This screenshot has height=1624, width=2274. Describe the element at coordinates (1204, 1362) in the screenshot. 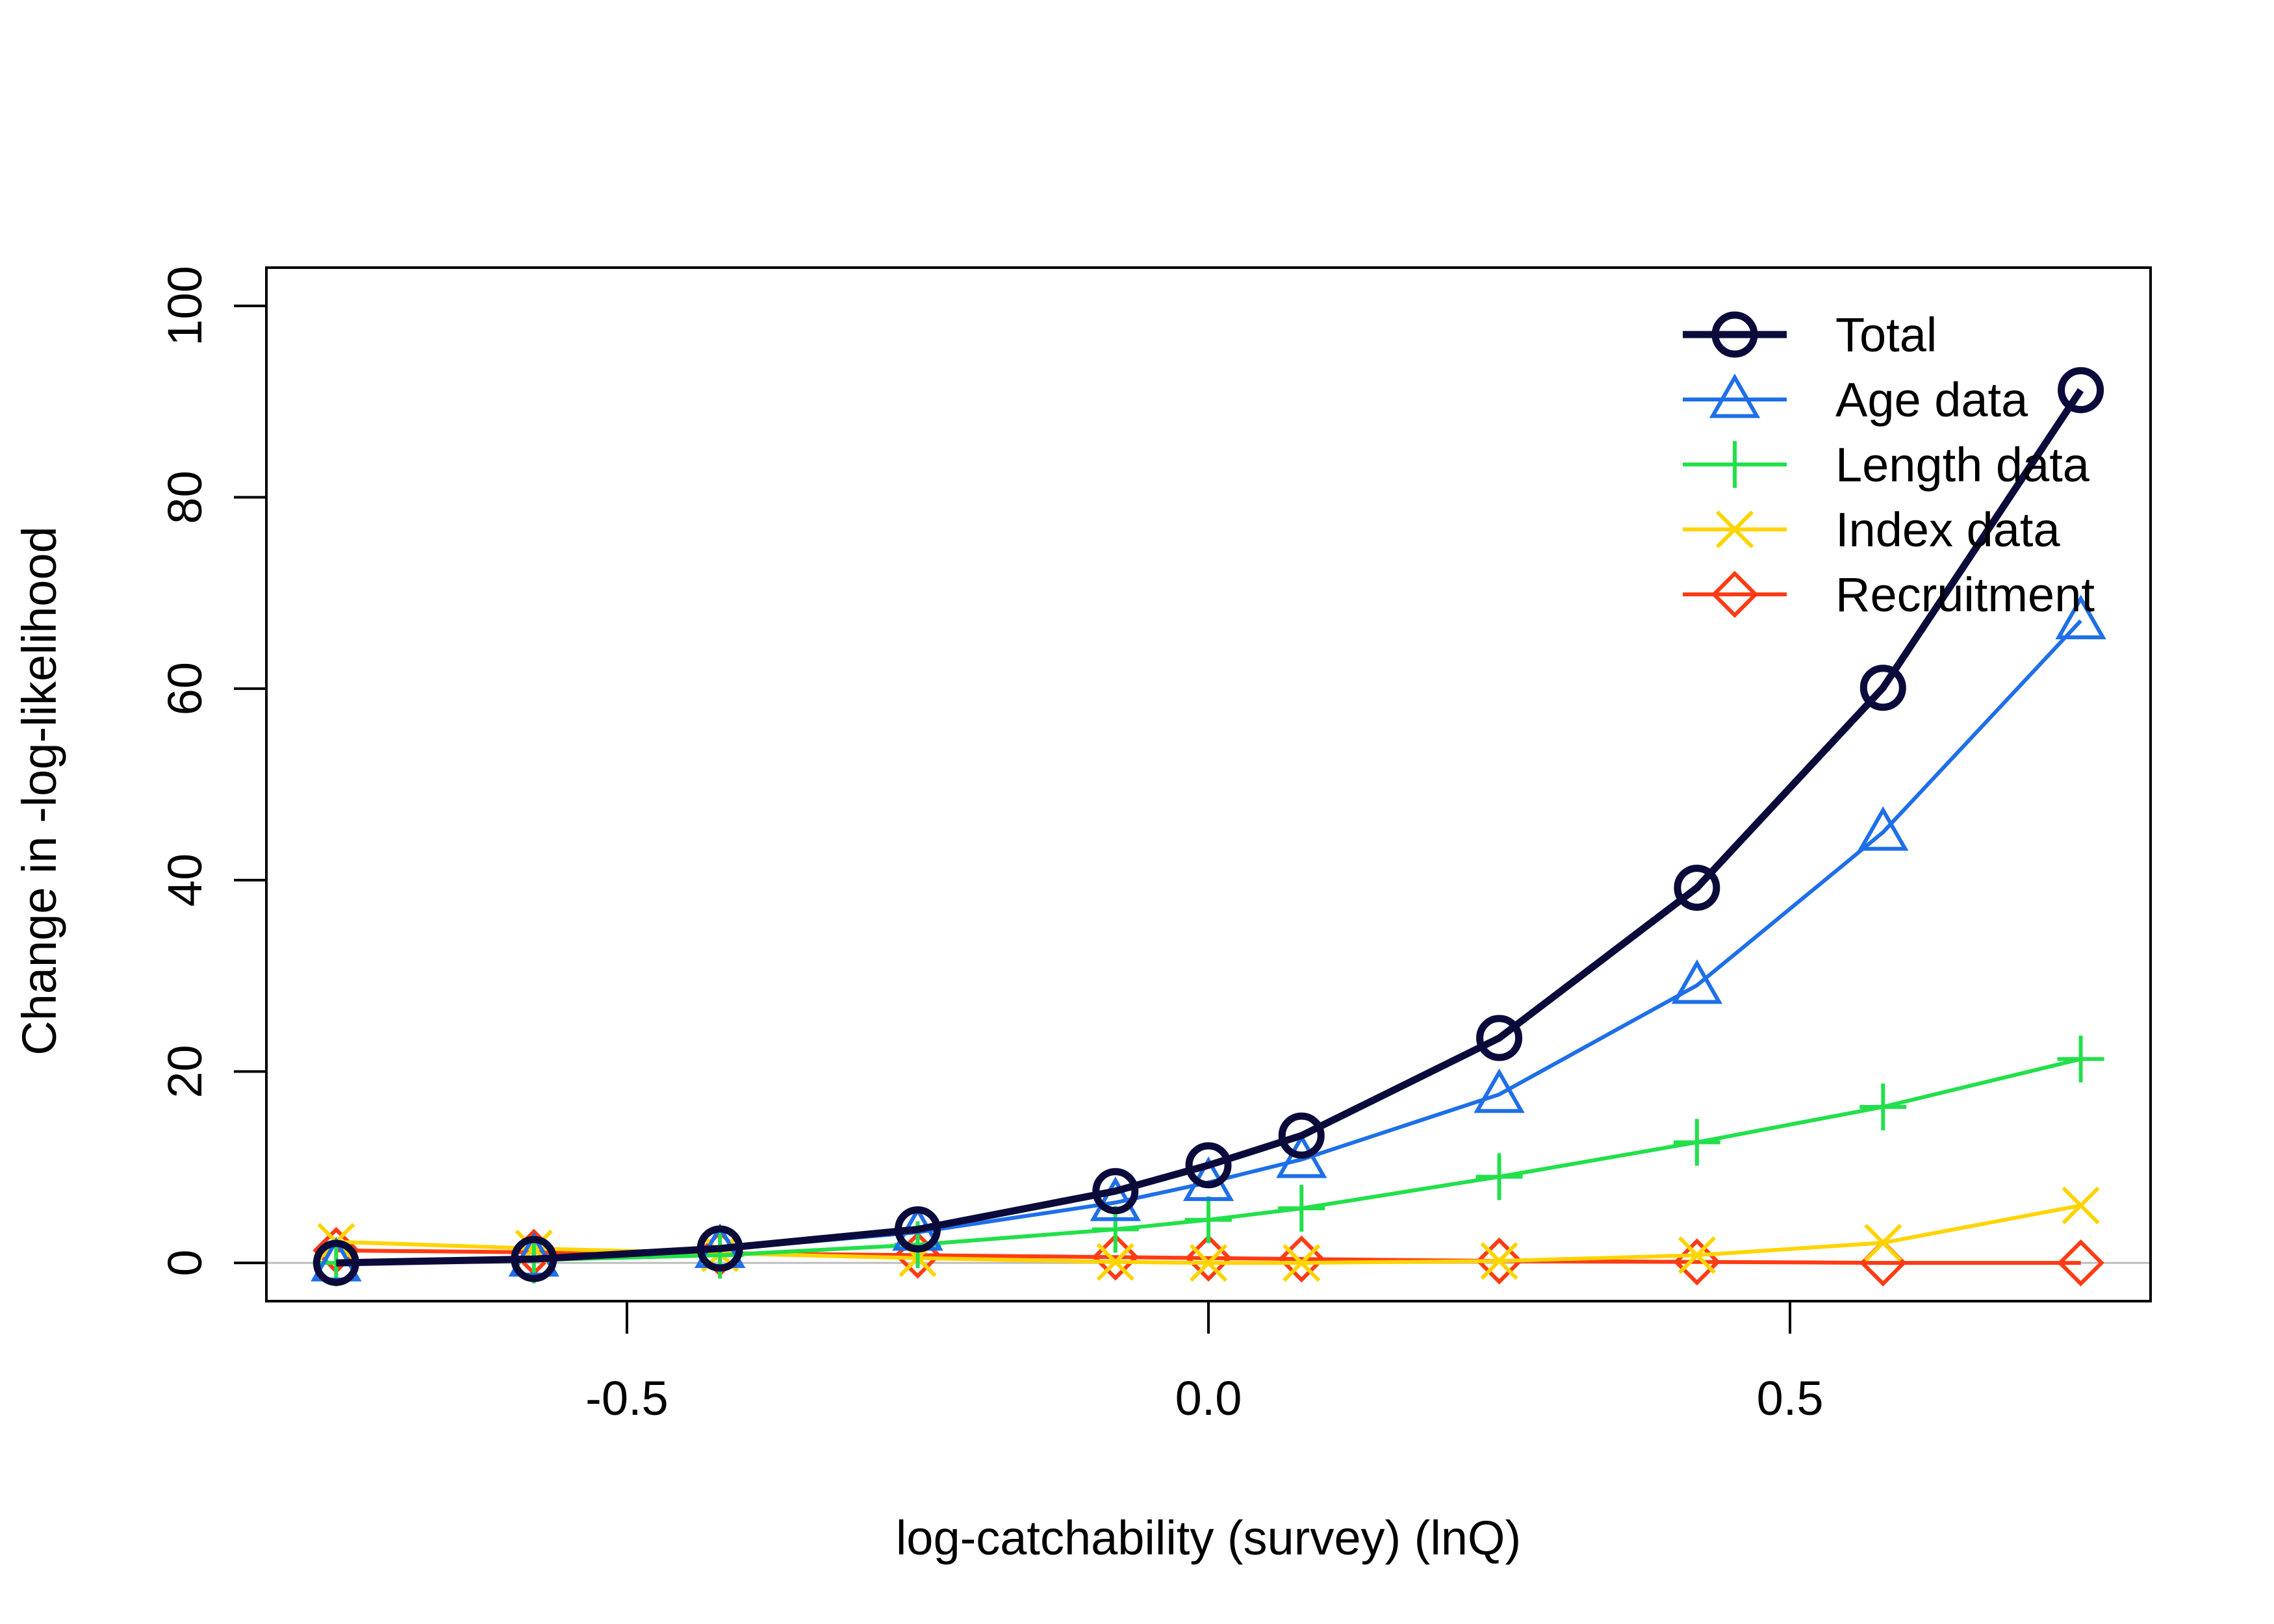

I see `x-axis: -0.5 0.0 0.5` at that location.